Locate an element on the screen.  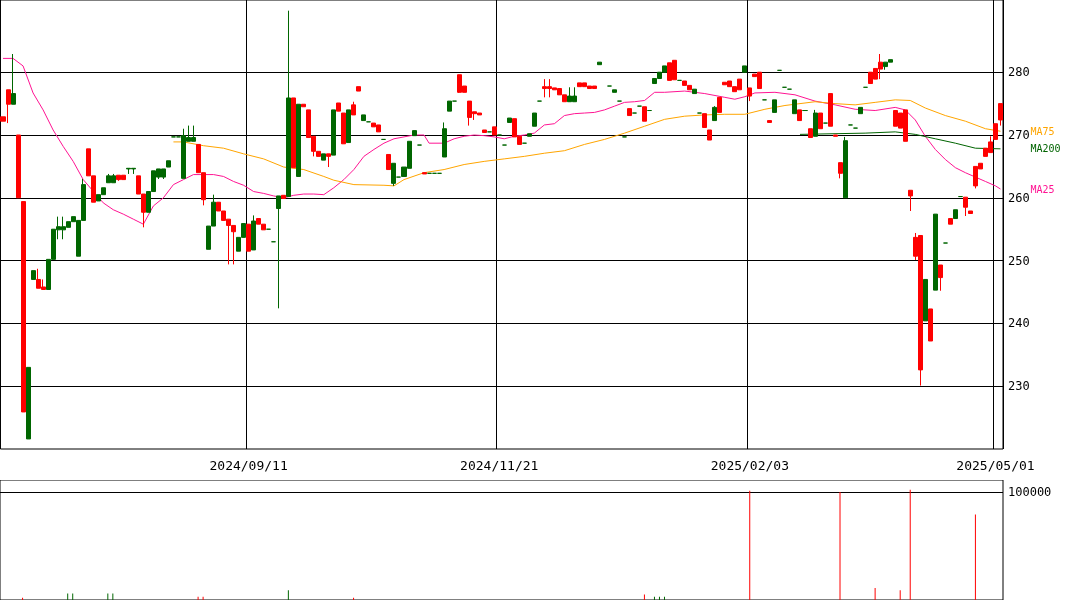
x-tick-label: 2024/11/21 is located at coordinates (499, 465).